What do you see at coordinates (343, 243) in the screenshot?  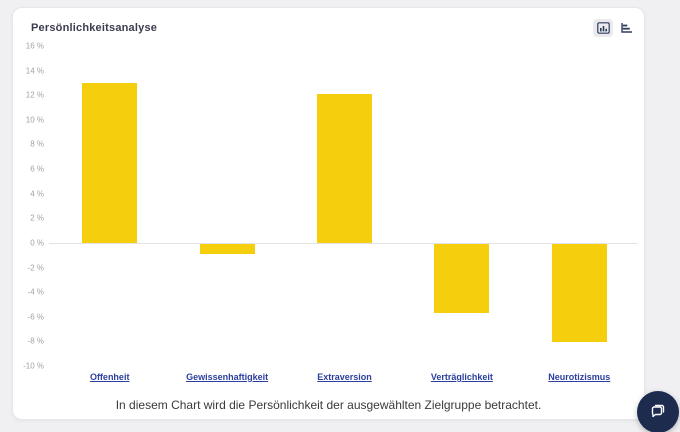 I see `zero-axis-line` at bounding box center [343, 243].